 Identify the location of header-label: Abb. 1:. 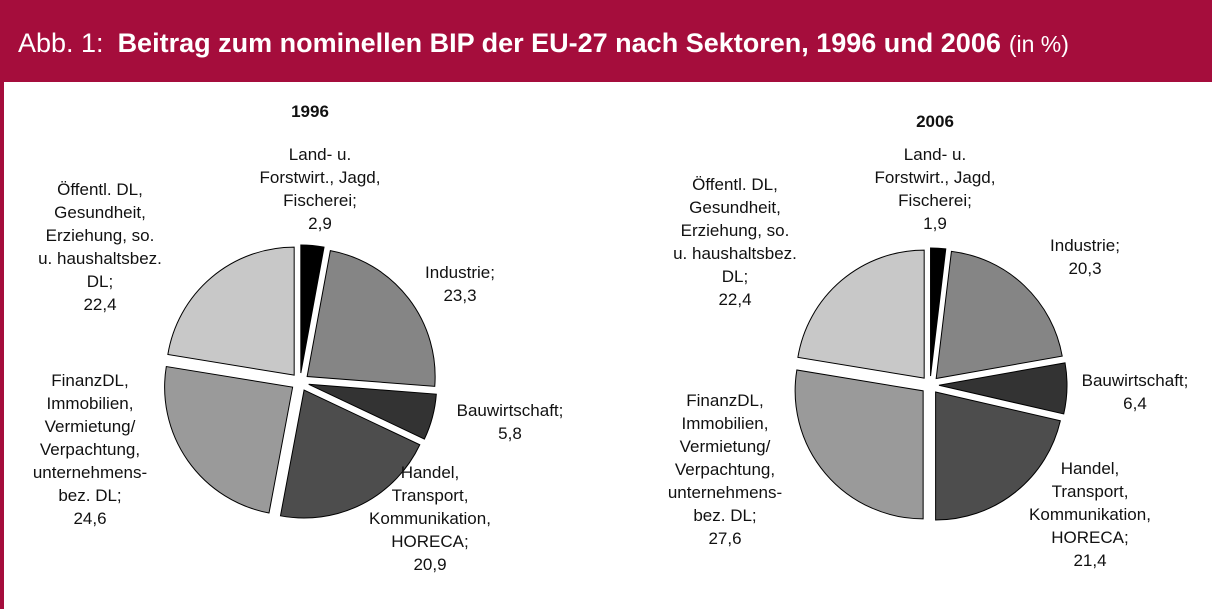
(61, 43).